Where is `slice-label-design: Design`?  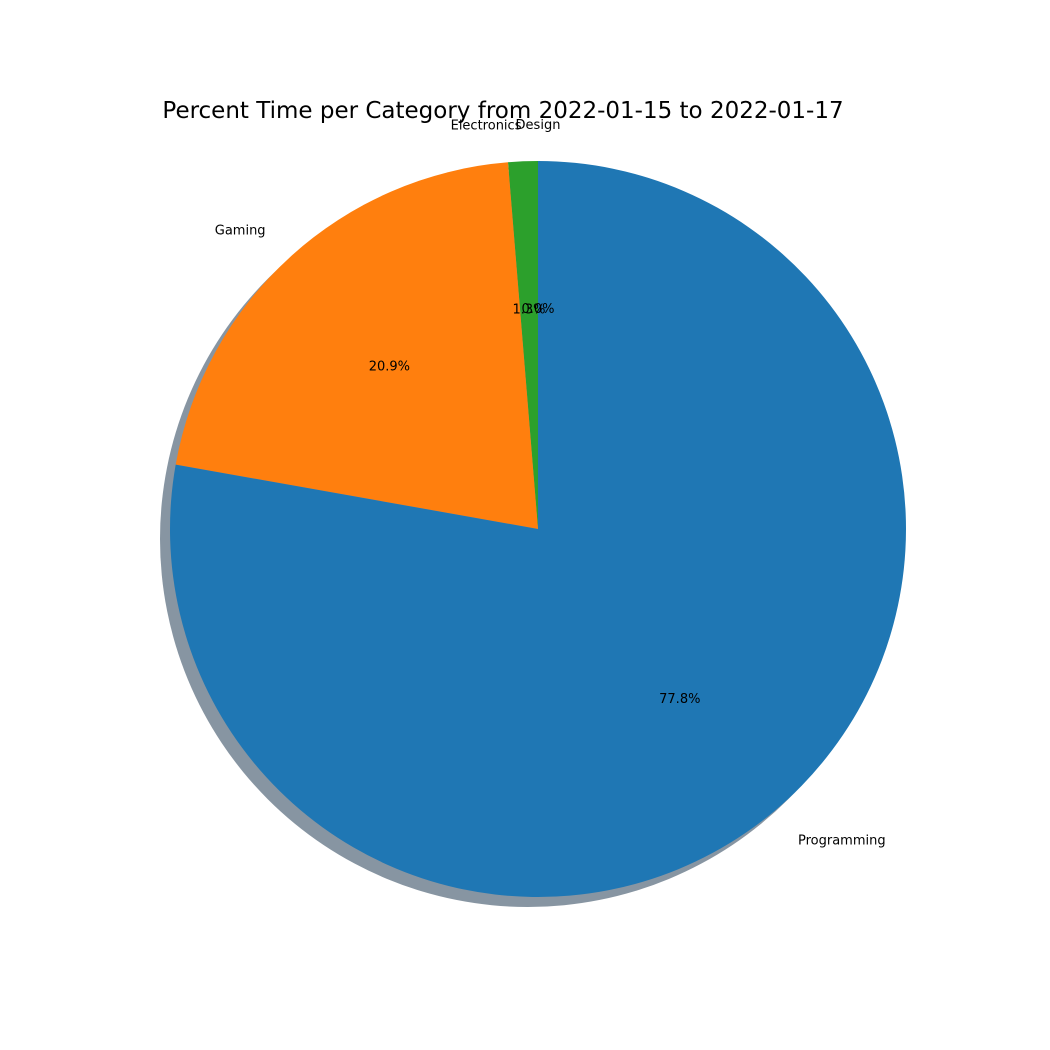 slice-label-design: Design is located at coordinates (538, 125).